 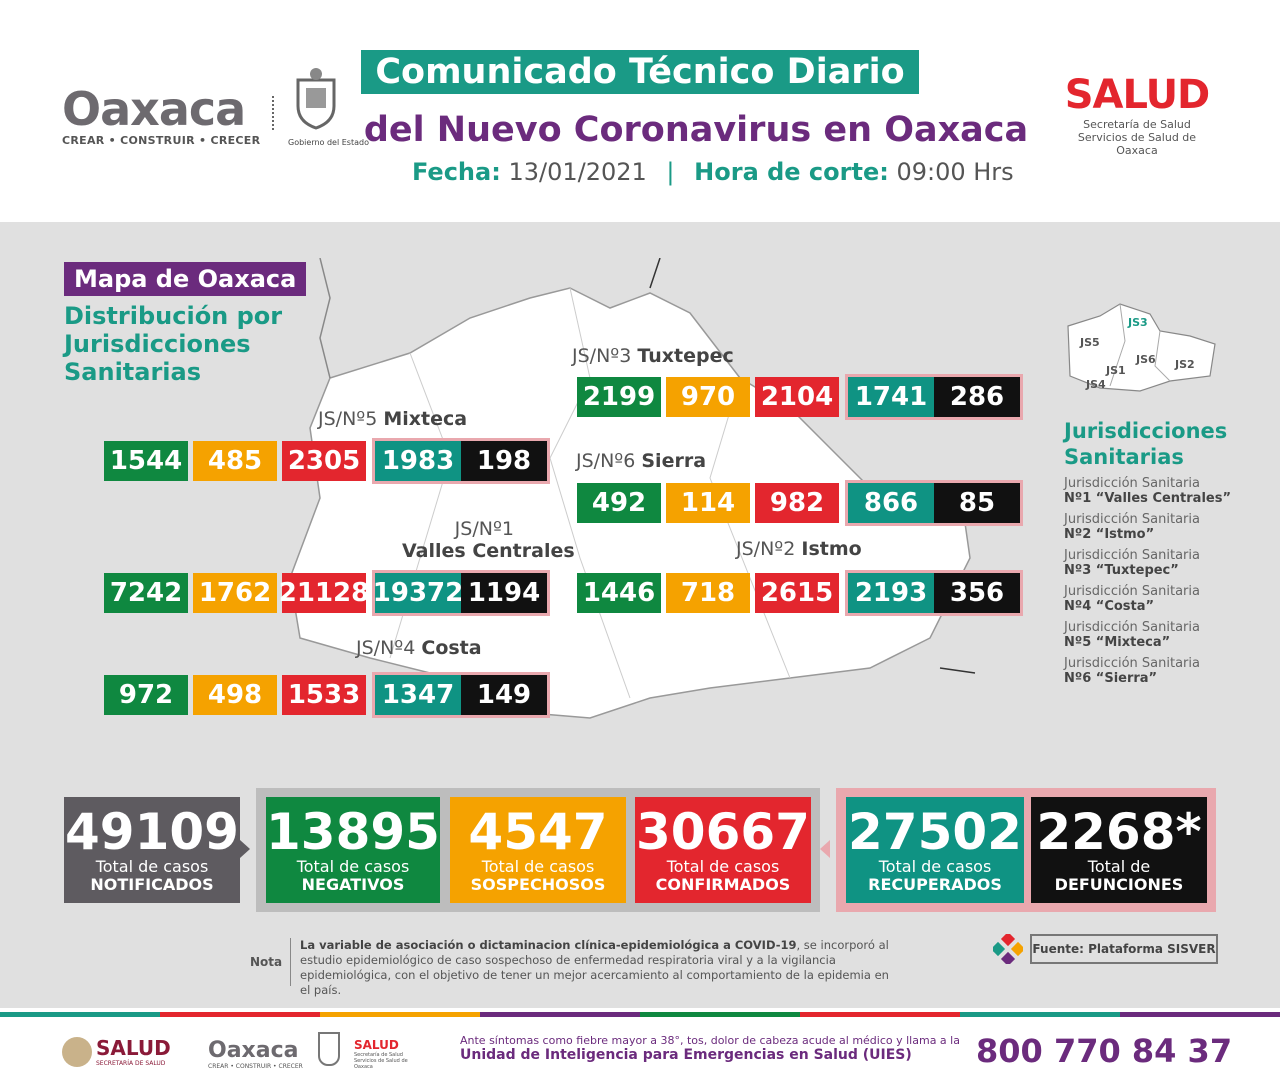 What do you see at coordinates (324, 593) in the screenshot?
I see `js1-confirmados: 21128` at bounding box center [324, 593].